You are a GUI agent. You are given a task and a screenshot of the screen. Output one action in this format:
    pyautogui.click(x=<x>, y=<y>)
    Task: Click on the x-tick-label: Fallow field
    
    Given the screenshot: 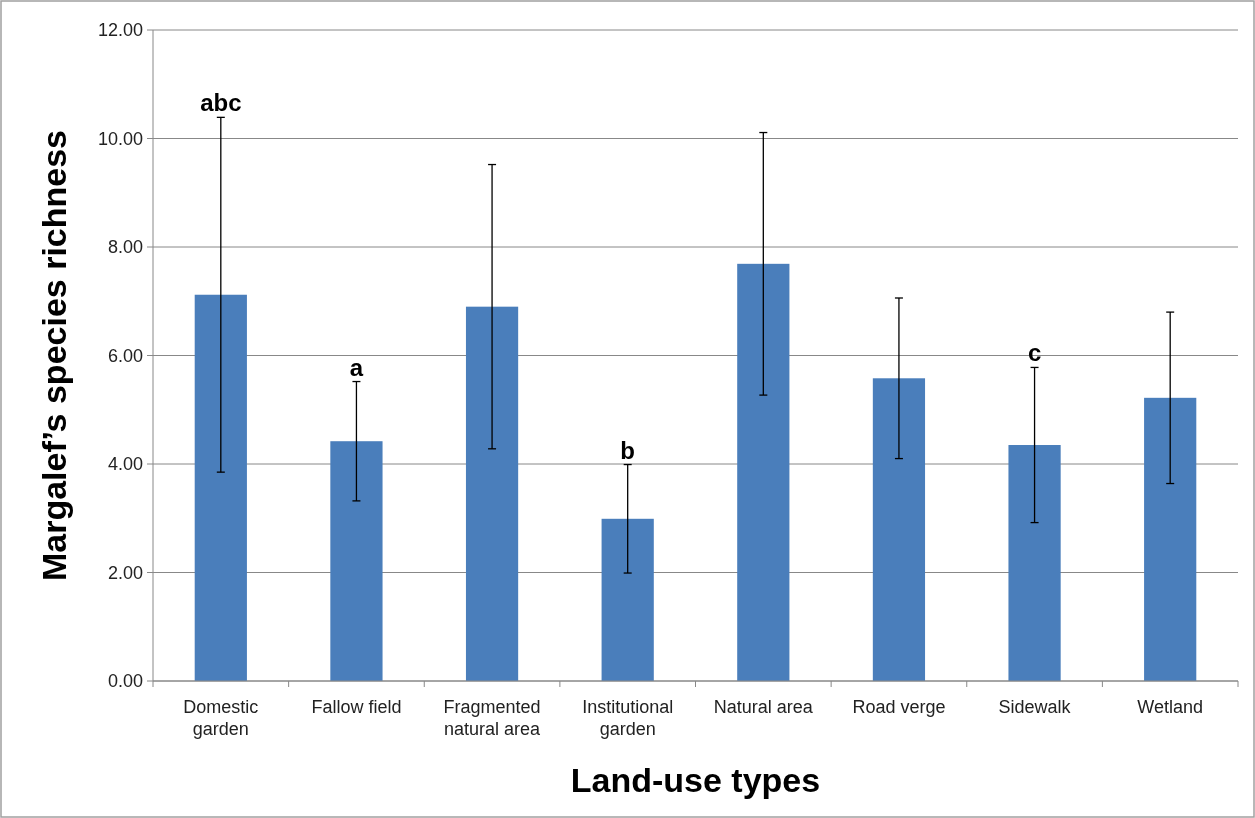 What is the action you would take?
    pyautogui.click(x=356, y=707)
    